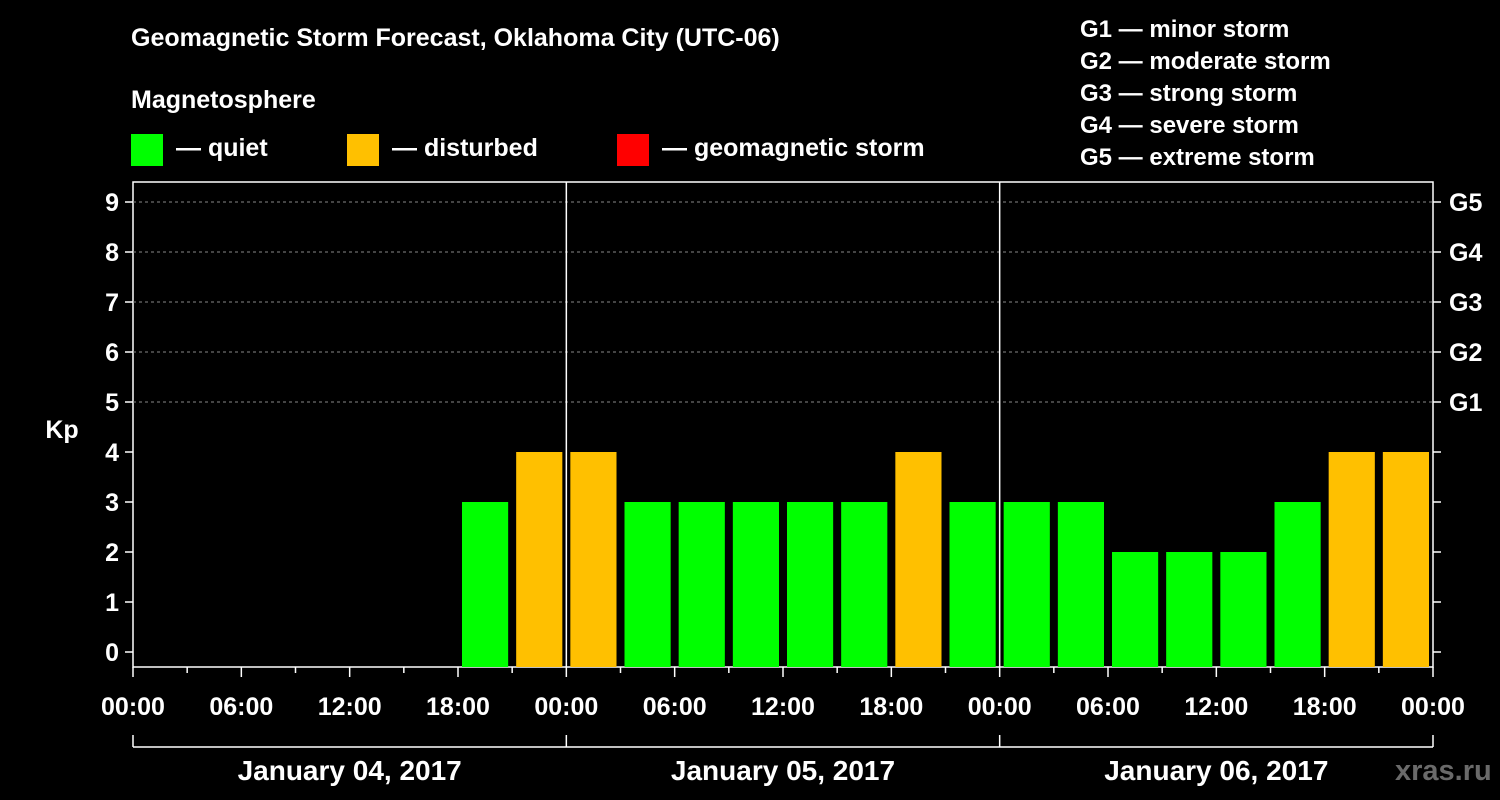 Image resolution: width=1500 pixels, height=800 pixels. Describe the element at coordinates (566, 707) in the screenshot. I see `x-tick-label-4: 00:00` at that location.